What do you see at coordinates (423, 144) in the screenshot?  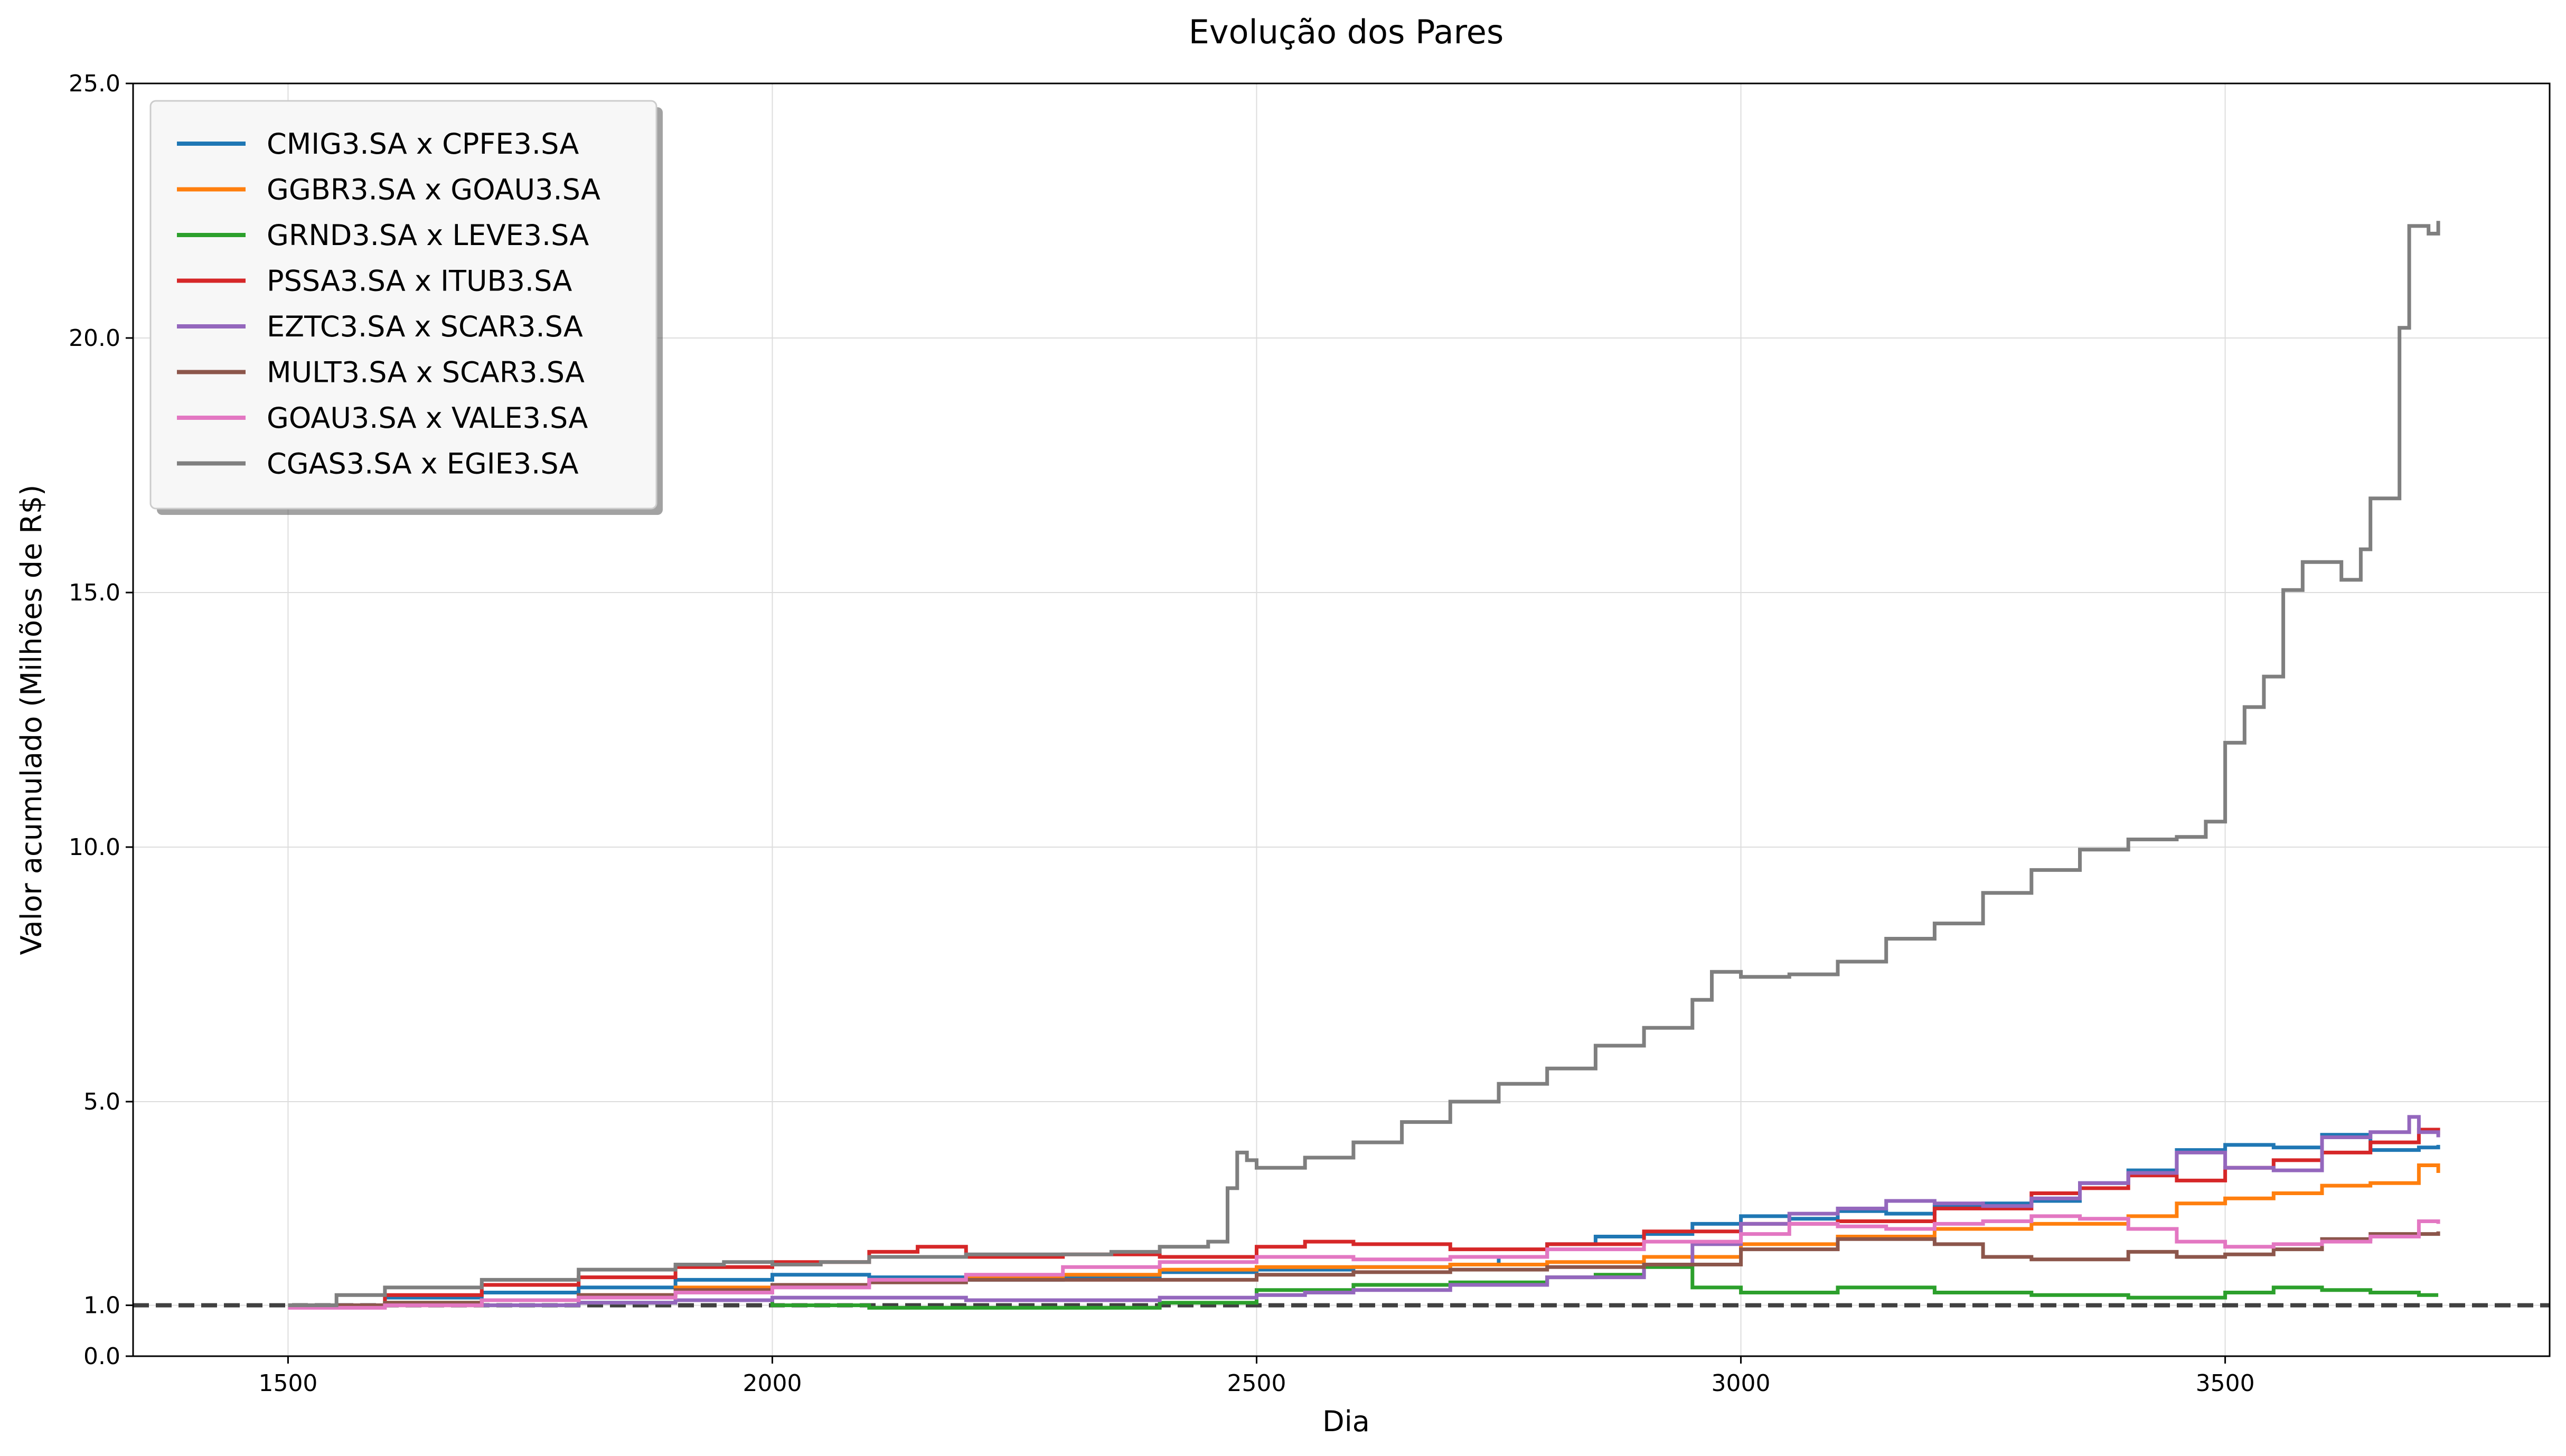 I see `legend-label-0: CMIG3.SA x CPFE3.SA` at bounding box center [423, 144].